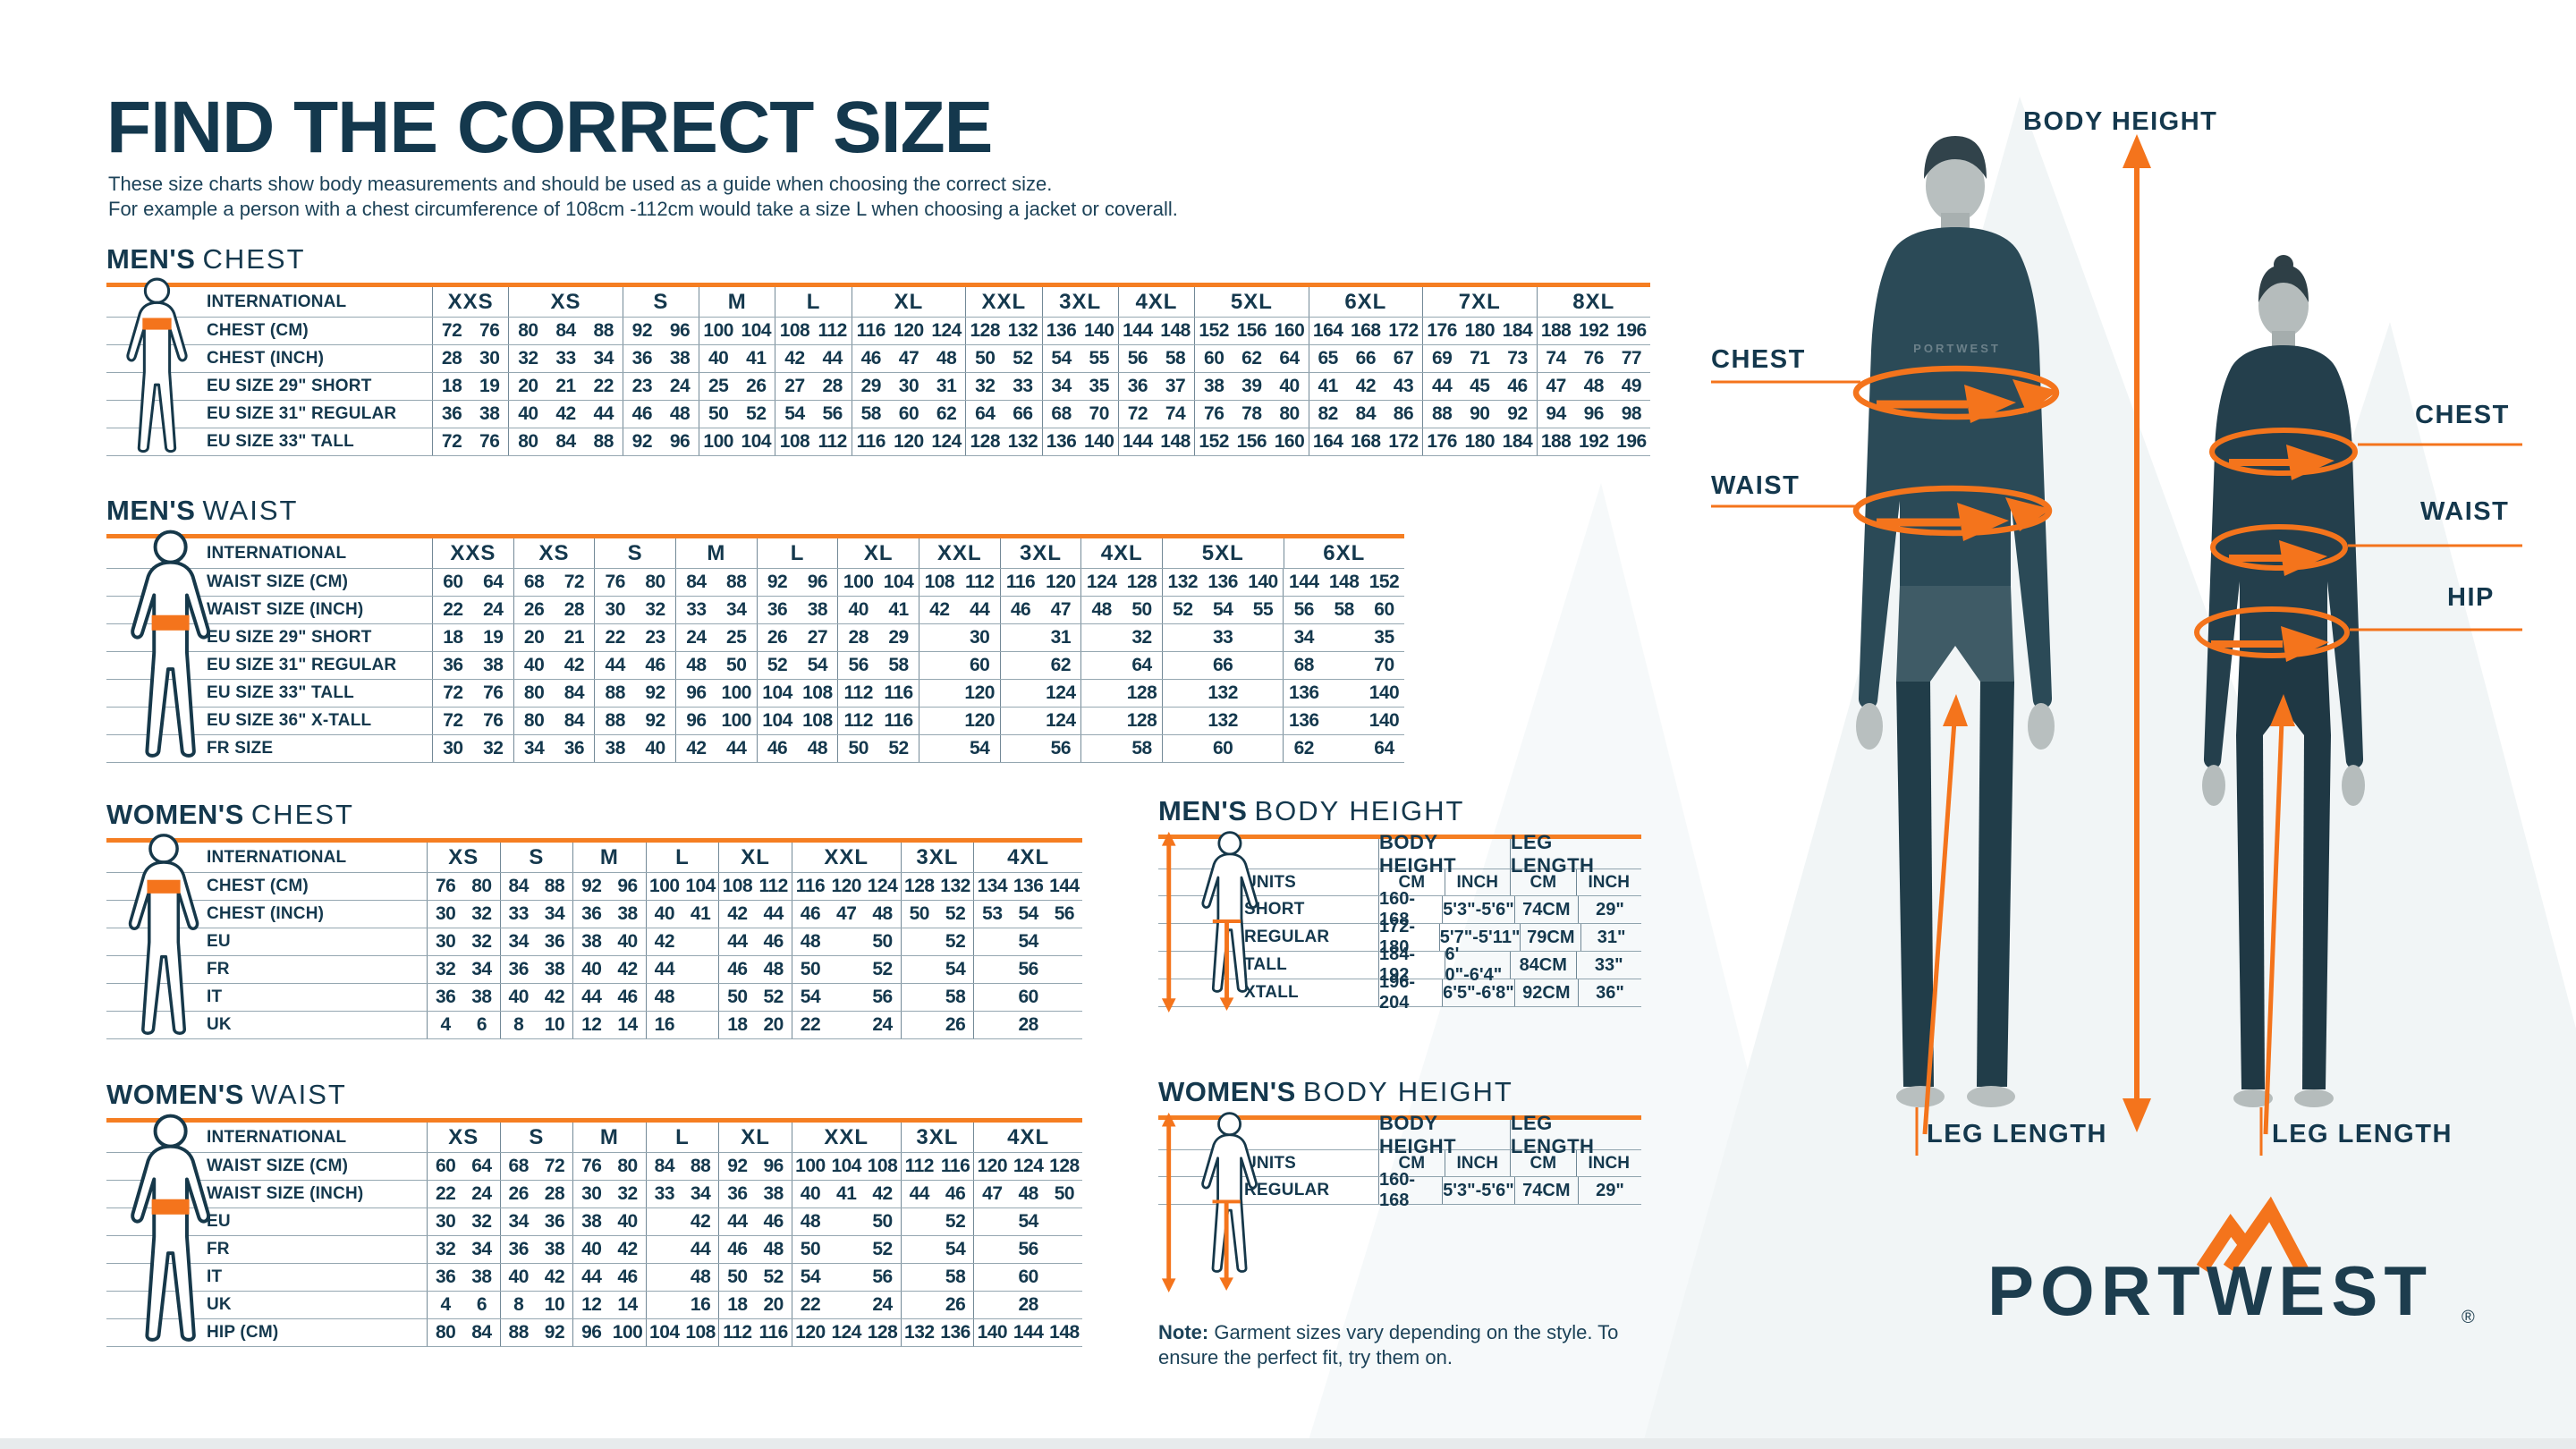 The width and height of the screenshot is (2576, 1449). Describe the element at coordinates (809, 1277) in the screenshot. I see `value-cell: 54` at that location.